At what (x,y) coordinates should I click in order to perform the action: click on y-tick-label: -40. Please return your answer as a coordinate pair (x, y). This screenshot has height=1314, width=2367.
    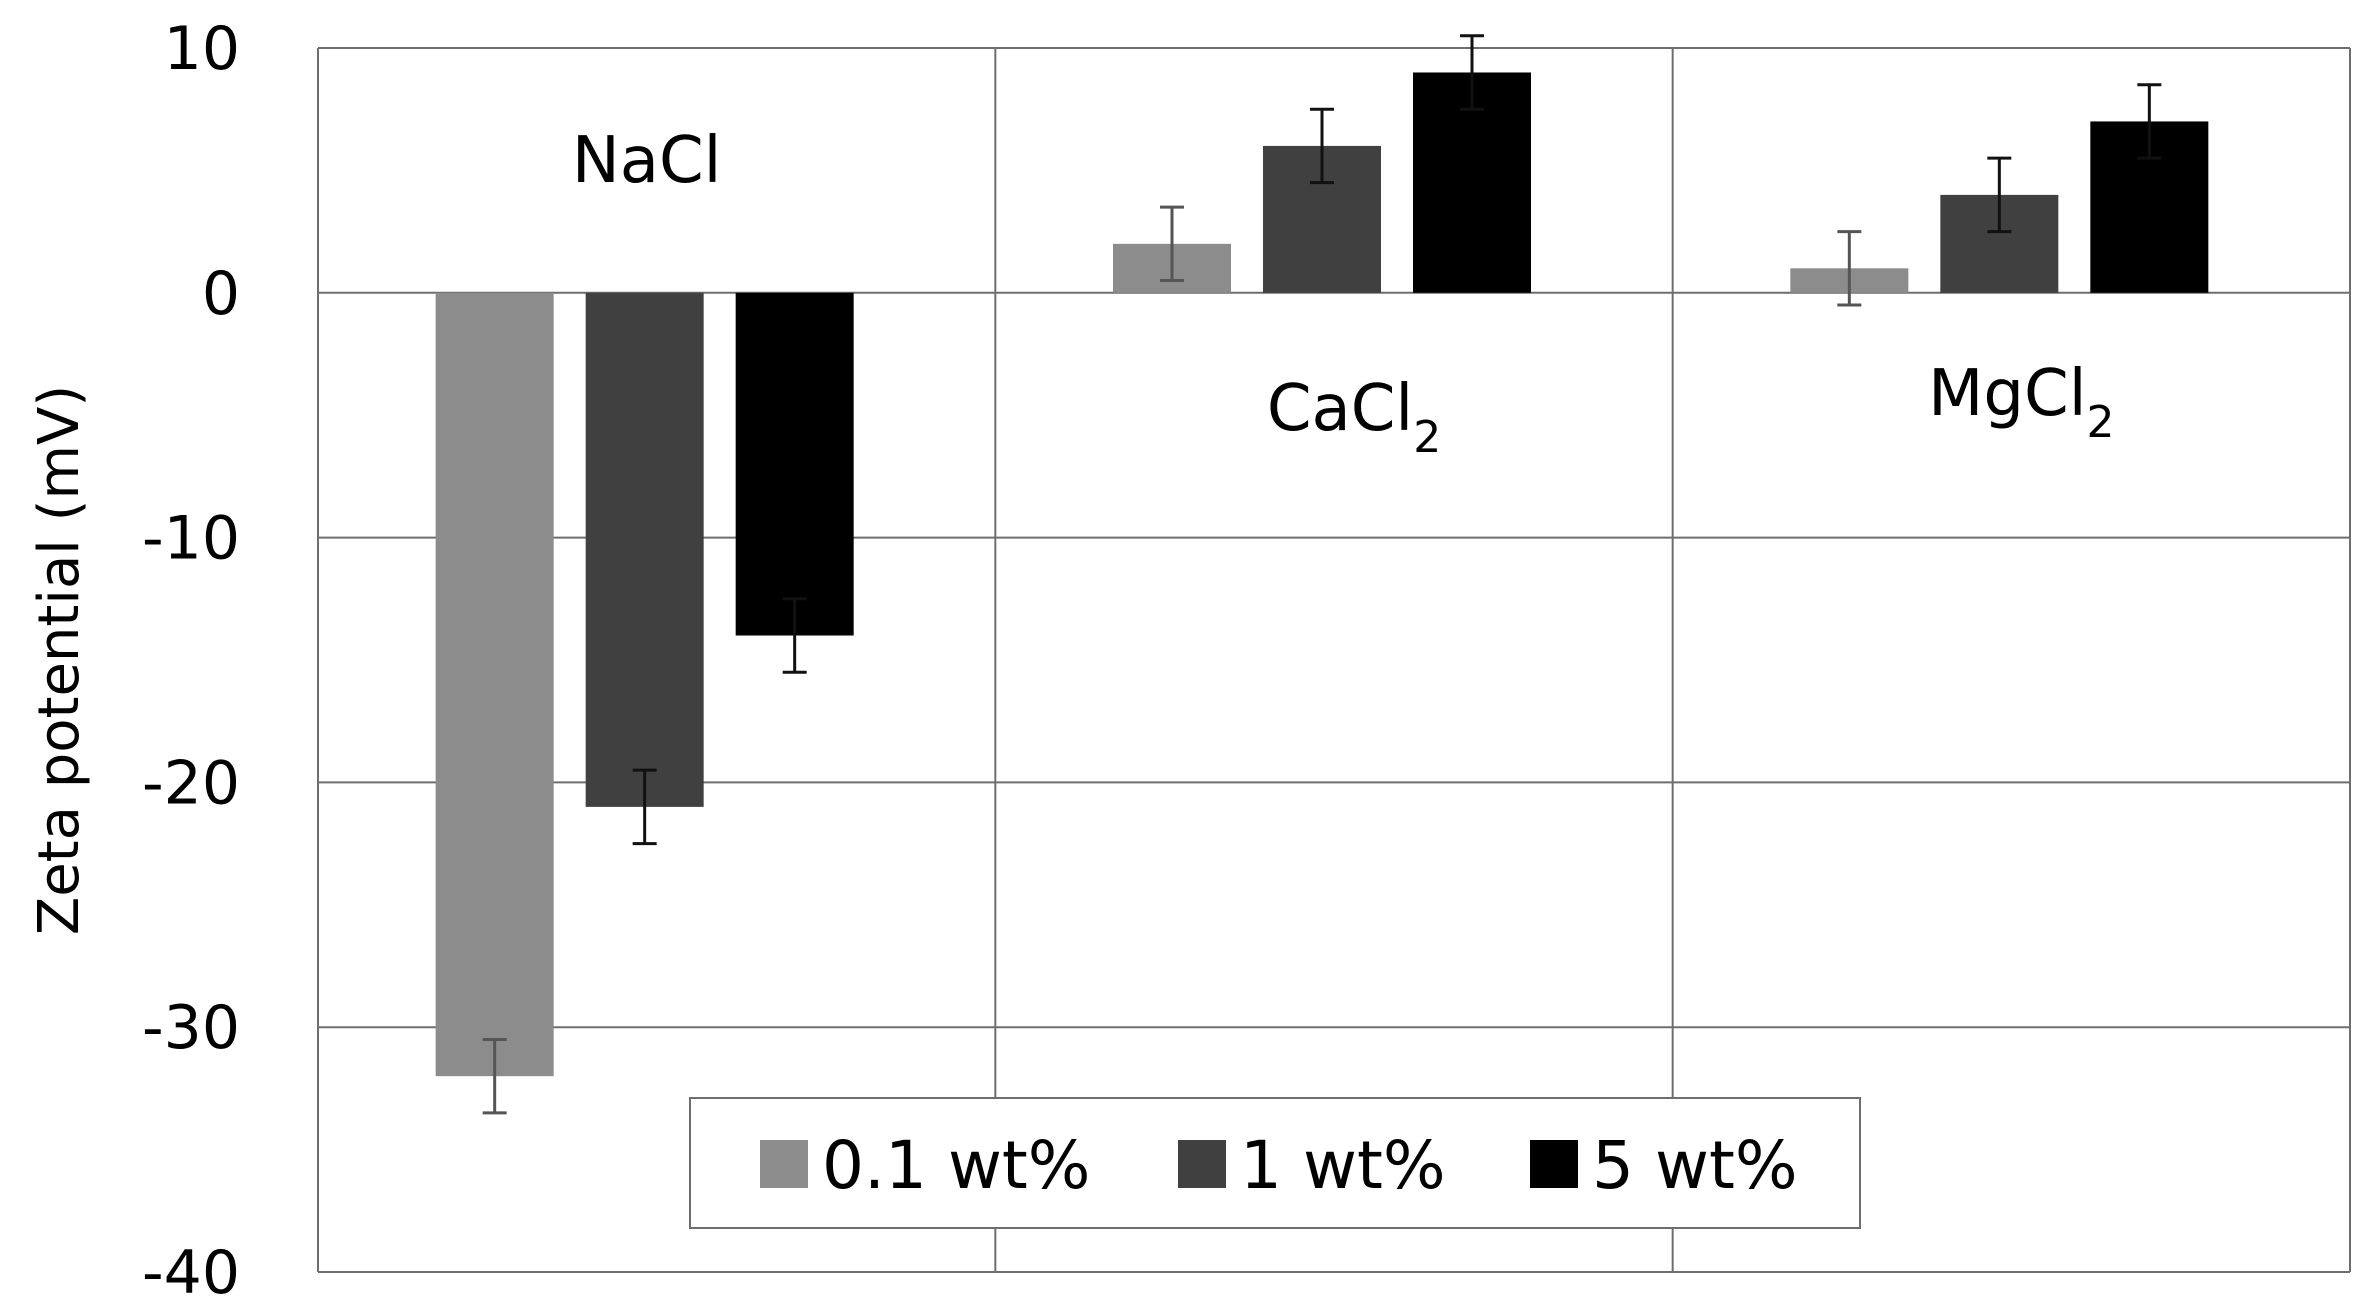
    Looking at the image, I should click on (191, 1273).